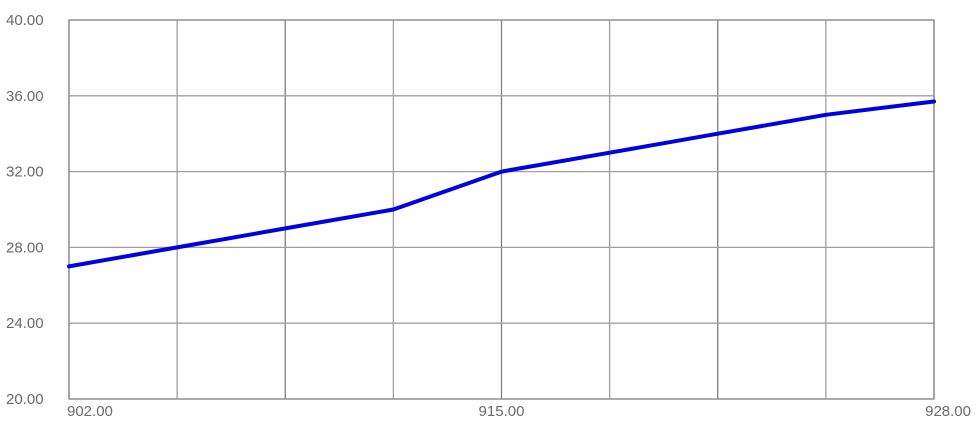 This screenshot has height=421, width=976. Describe the element at coordinates (25, 247) in the screenshot. I see `y-tick-label: 28.00` at that location.